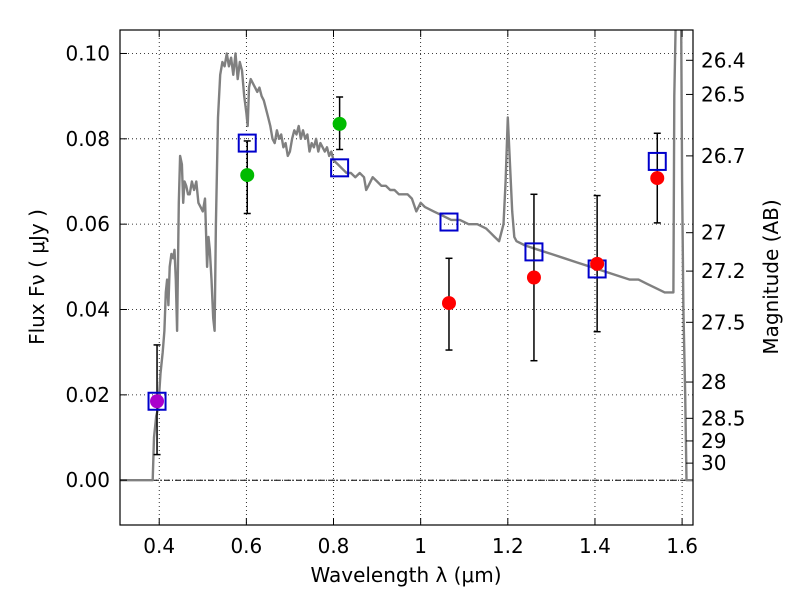  What do you see at coordinates (723, 94) in the screenshot?
I see `magnitude-tick-label: 26.5` at bounding box center [723, 94].